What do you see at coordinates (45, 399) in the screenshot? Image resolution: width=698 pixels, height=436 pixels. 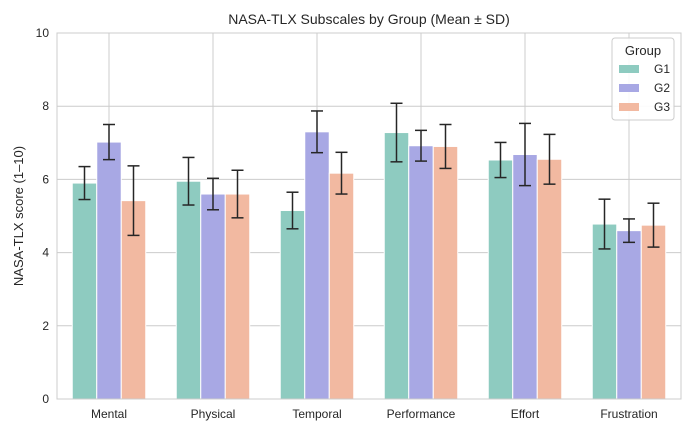 I see `y-tick-label: 0` at bounding box center [45, 399].